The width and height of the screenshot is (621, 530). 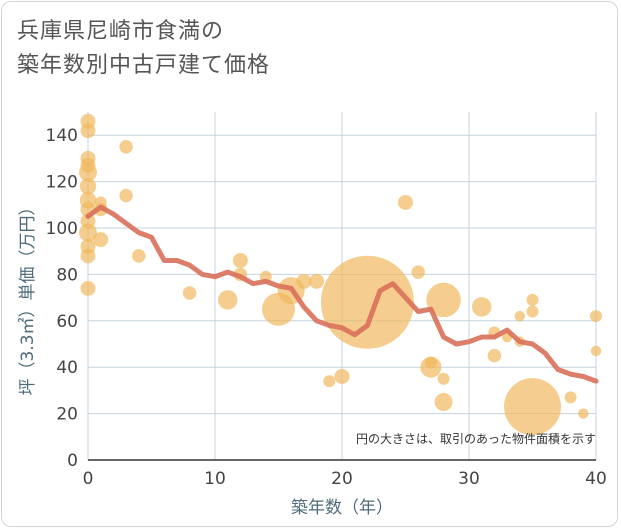 What do you see at coordinates (67, 368) in the screenshot?
I see `y-tick-label: 40` at bounding box center [67, 368].